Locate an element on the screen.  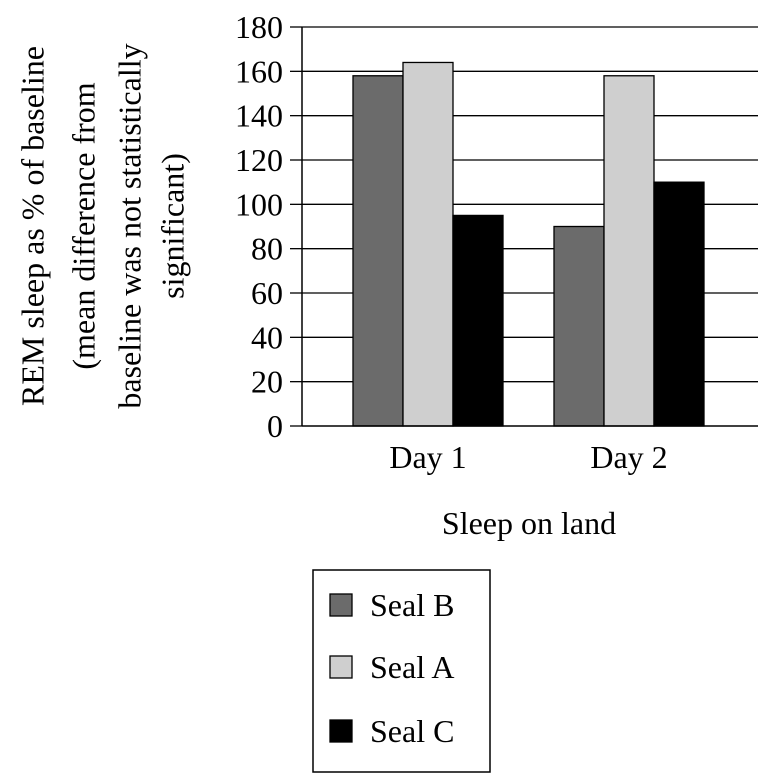
y-tick-label: 120 is located at coordinates (259, 160).